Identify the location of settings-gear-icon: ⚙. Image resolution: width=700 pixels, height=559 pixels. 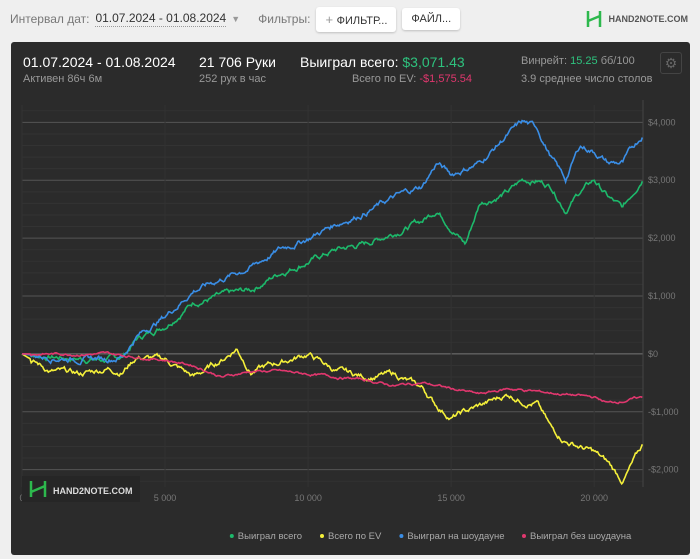
(671, 63).